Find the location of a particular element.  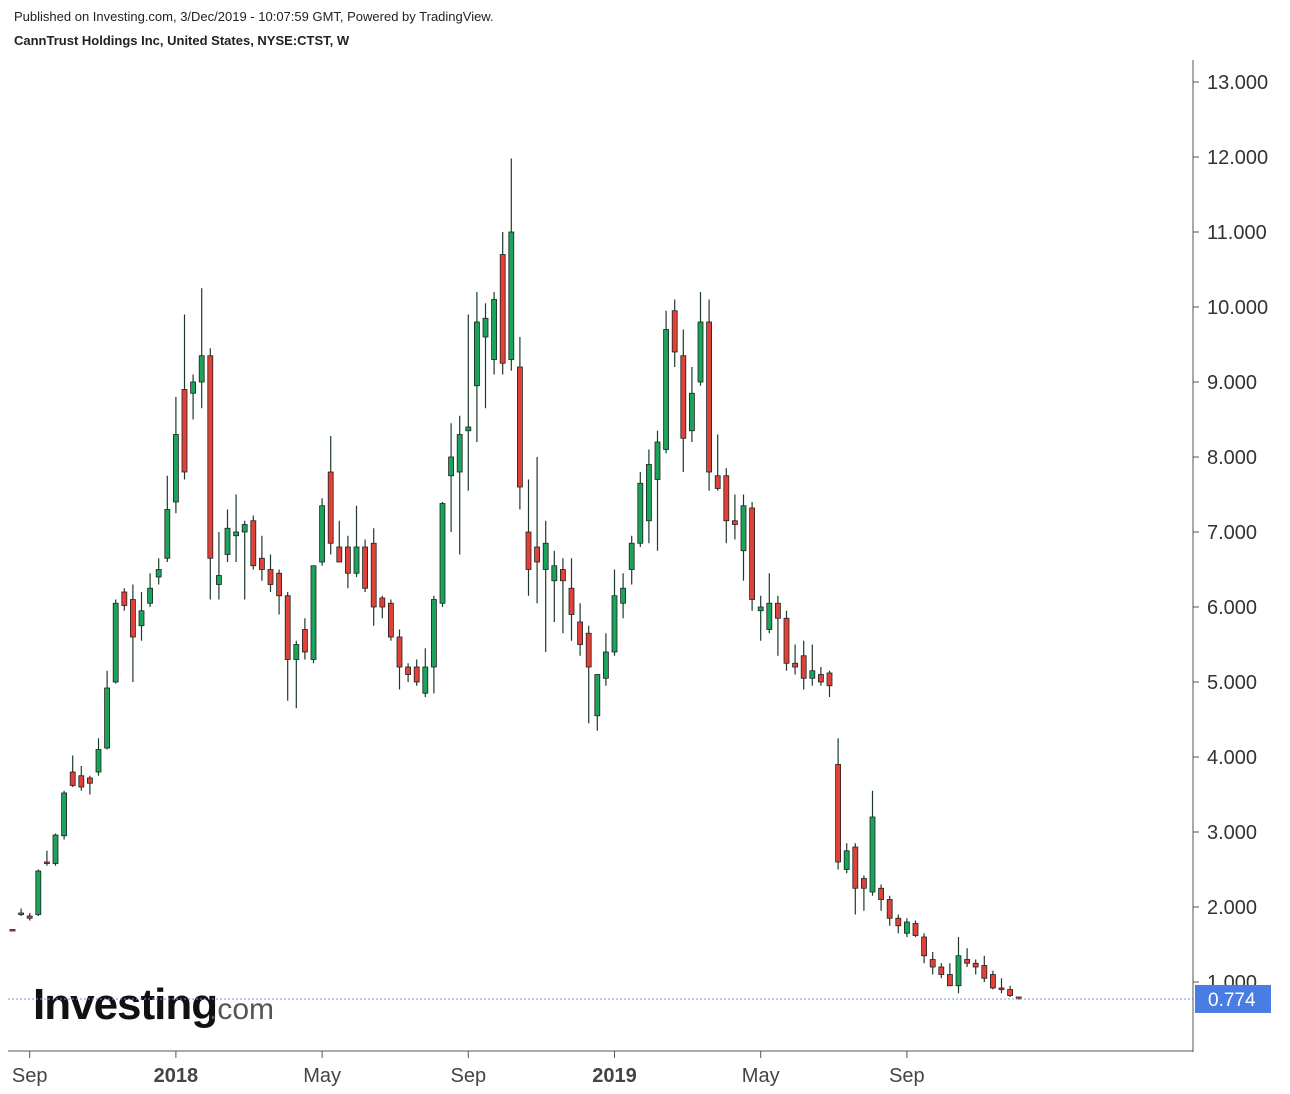

y-tick-label: 6.000 is located at coordinates (1232, 608).